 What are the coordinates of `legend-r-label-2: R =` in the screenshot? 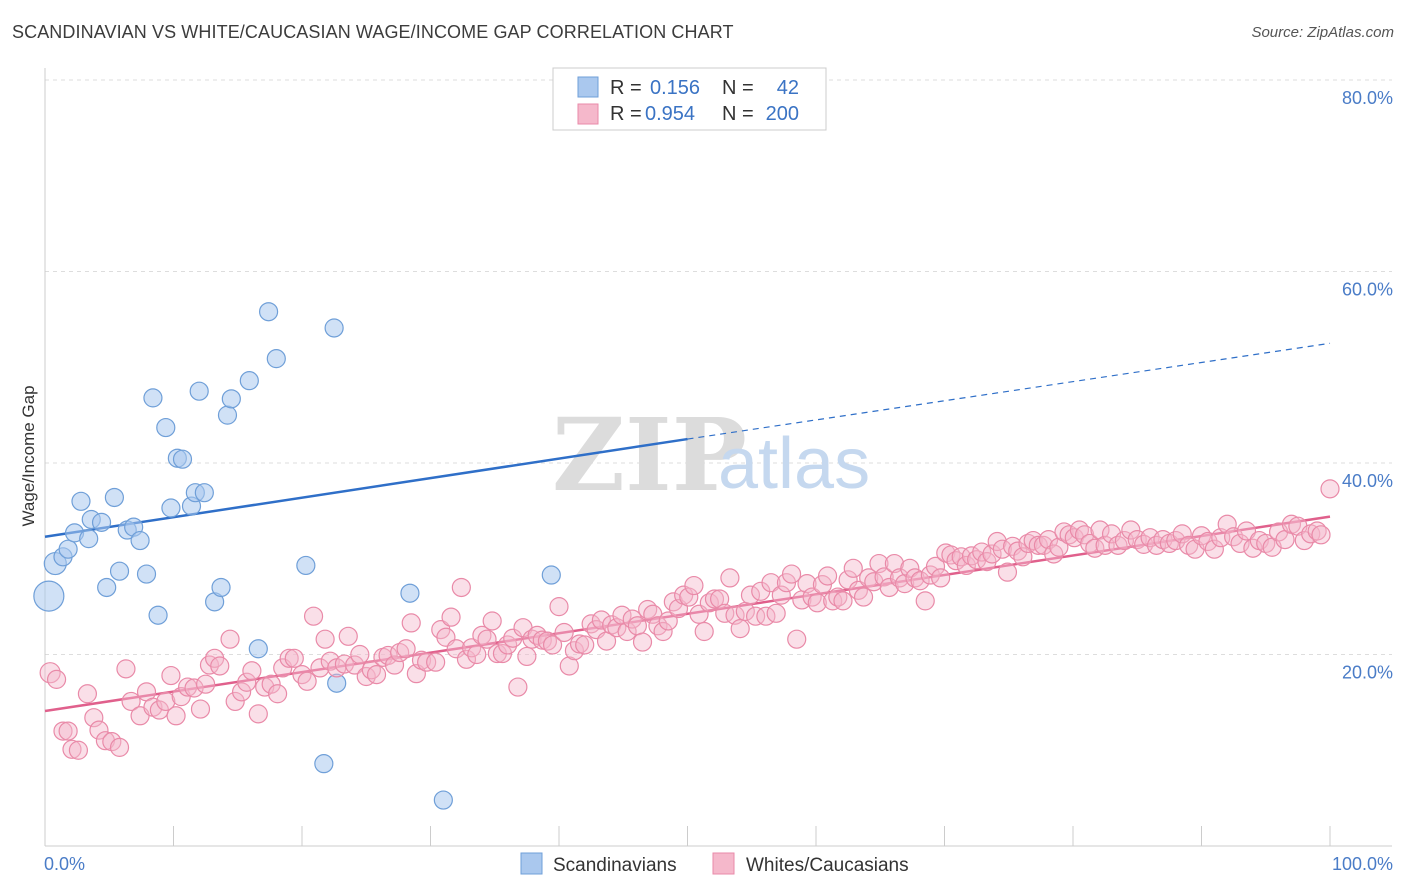 It's located at (626, 114).